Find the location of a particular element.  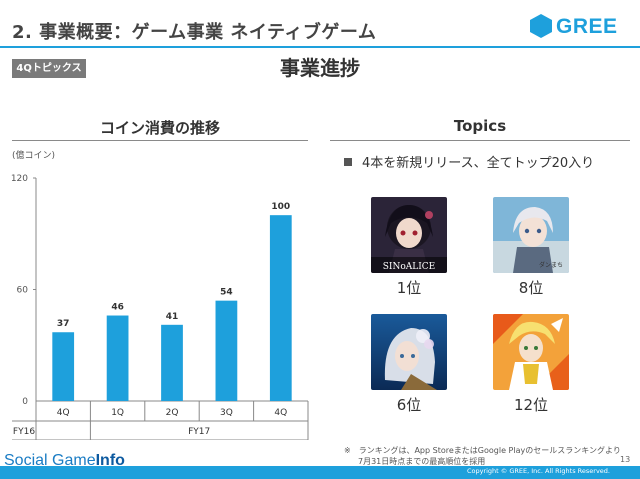

topics-bullet: 4本を新規リリース、全てトップ20入り is located at coordinates (469, 161).